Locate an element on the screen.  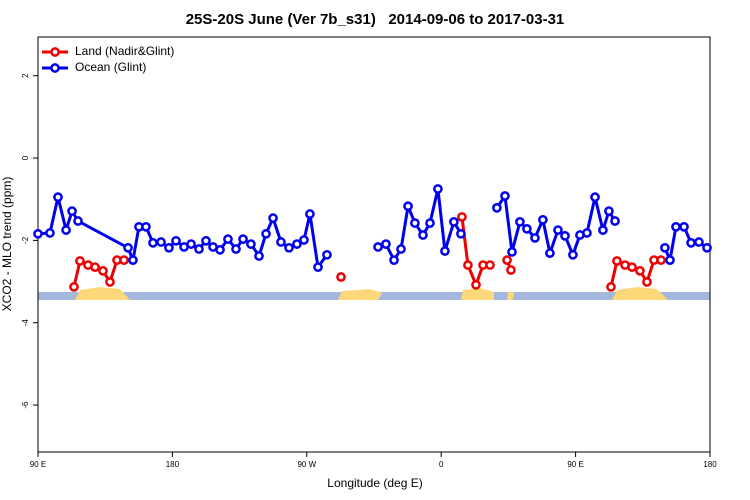
y-tick-label: 2 is located at coordinates (25, 75).